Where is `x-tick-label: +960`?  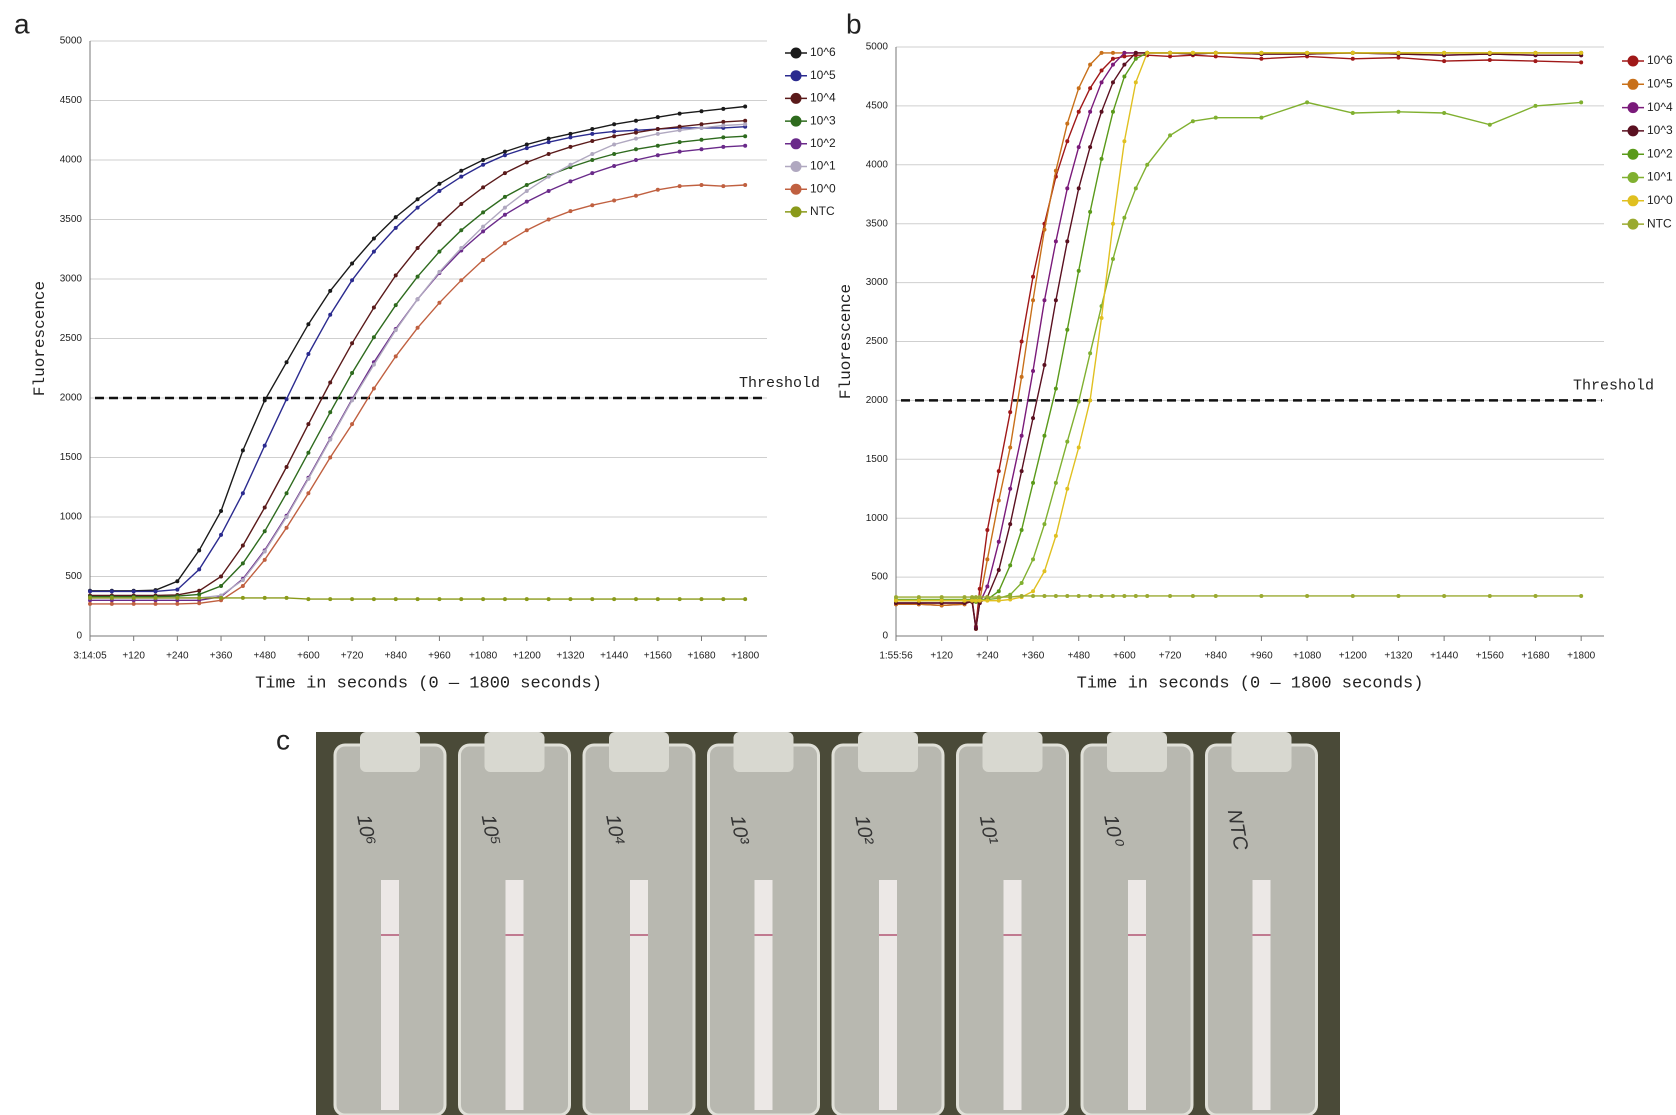 x-tick-label: +960 is located at coordinates (439, 656).